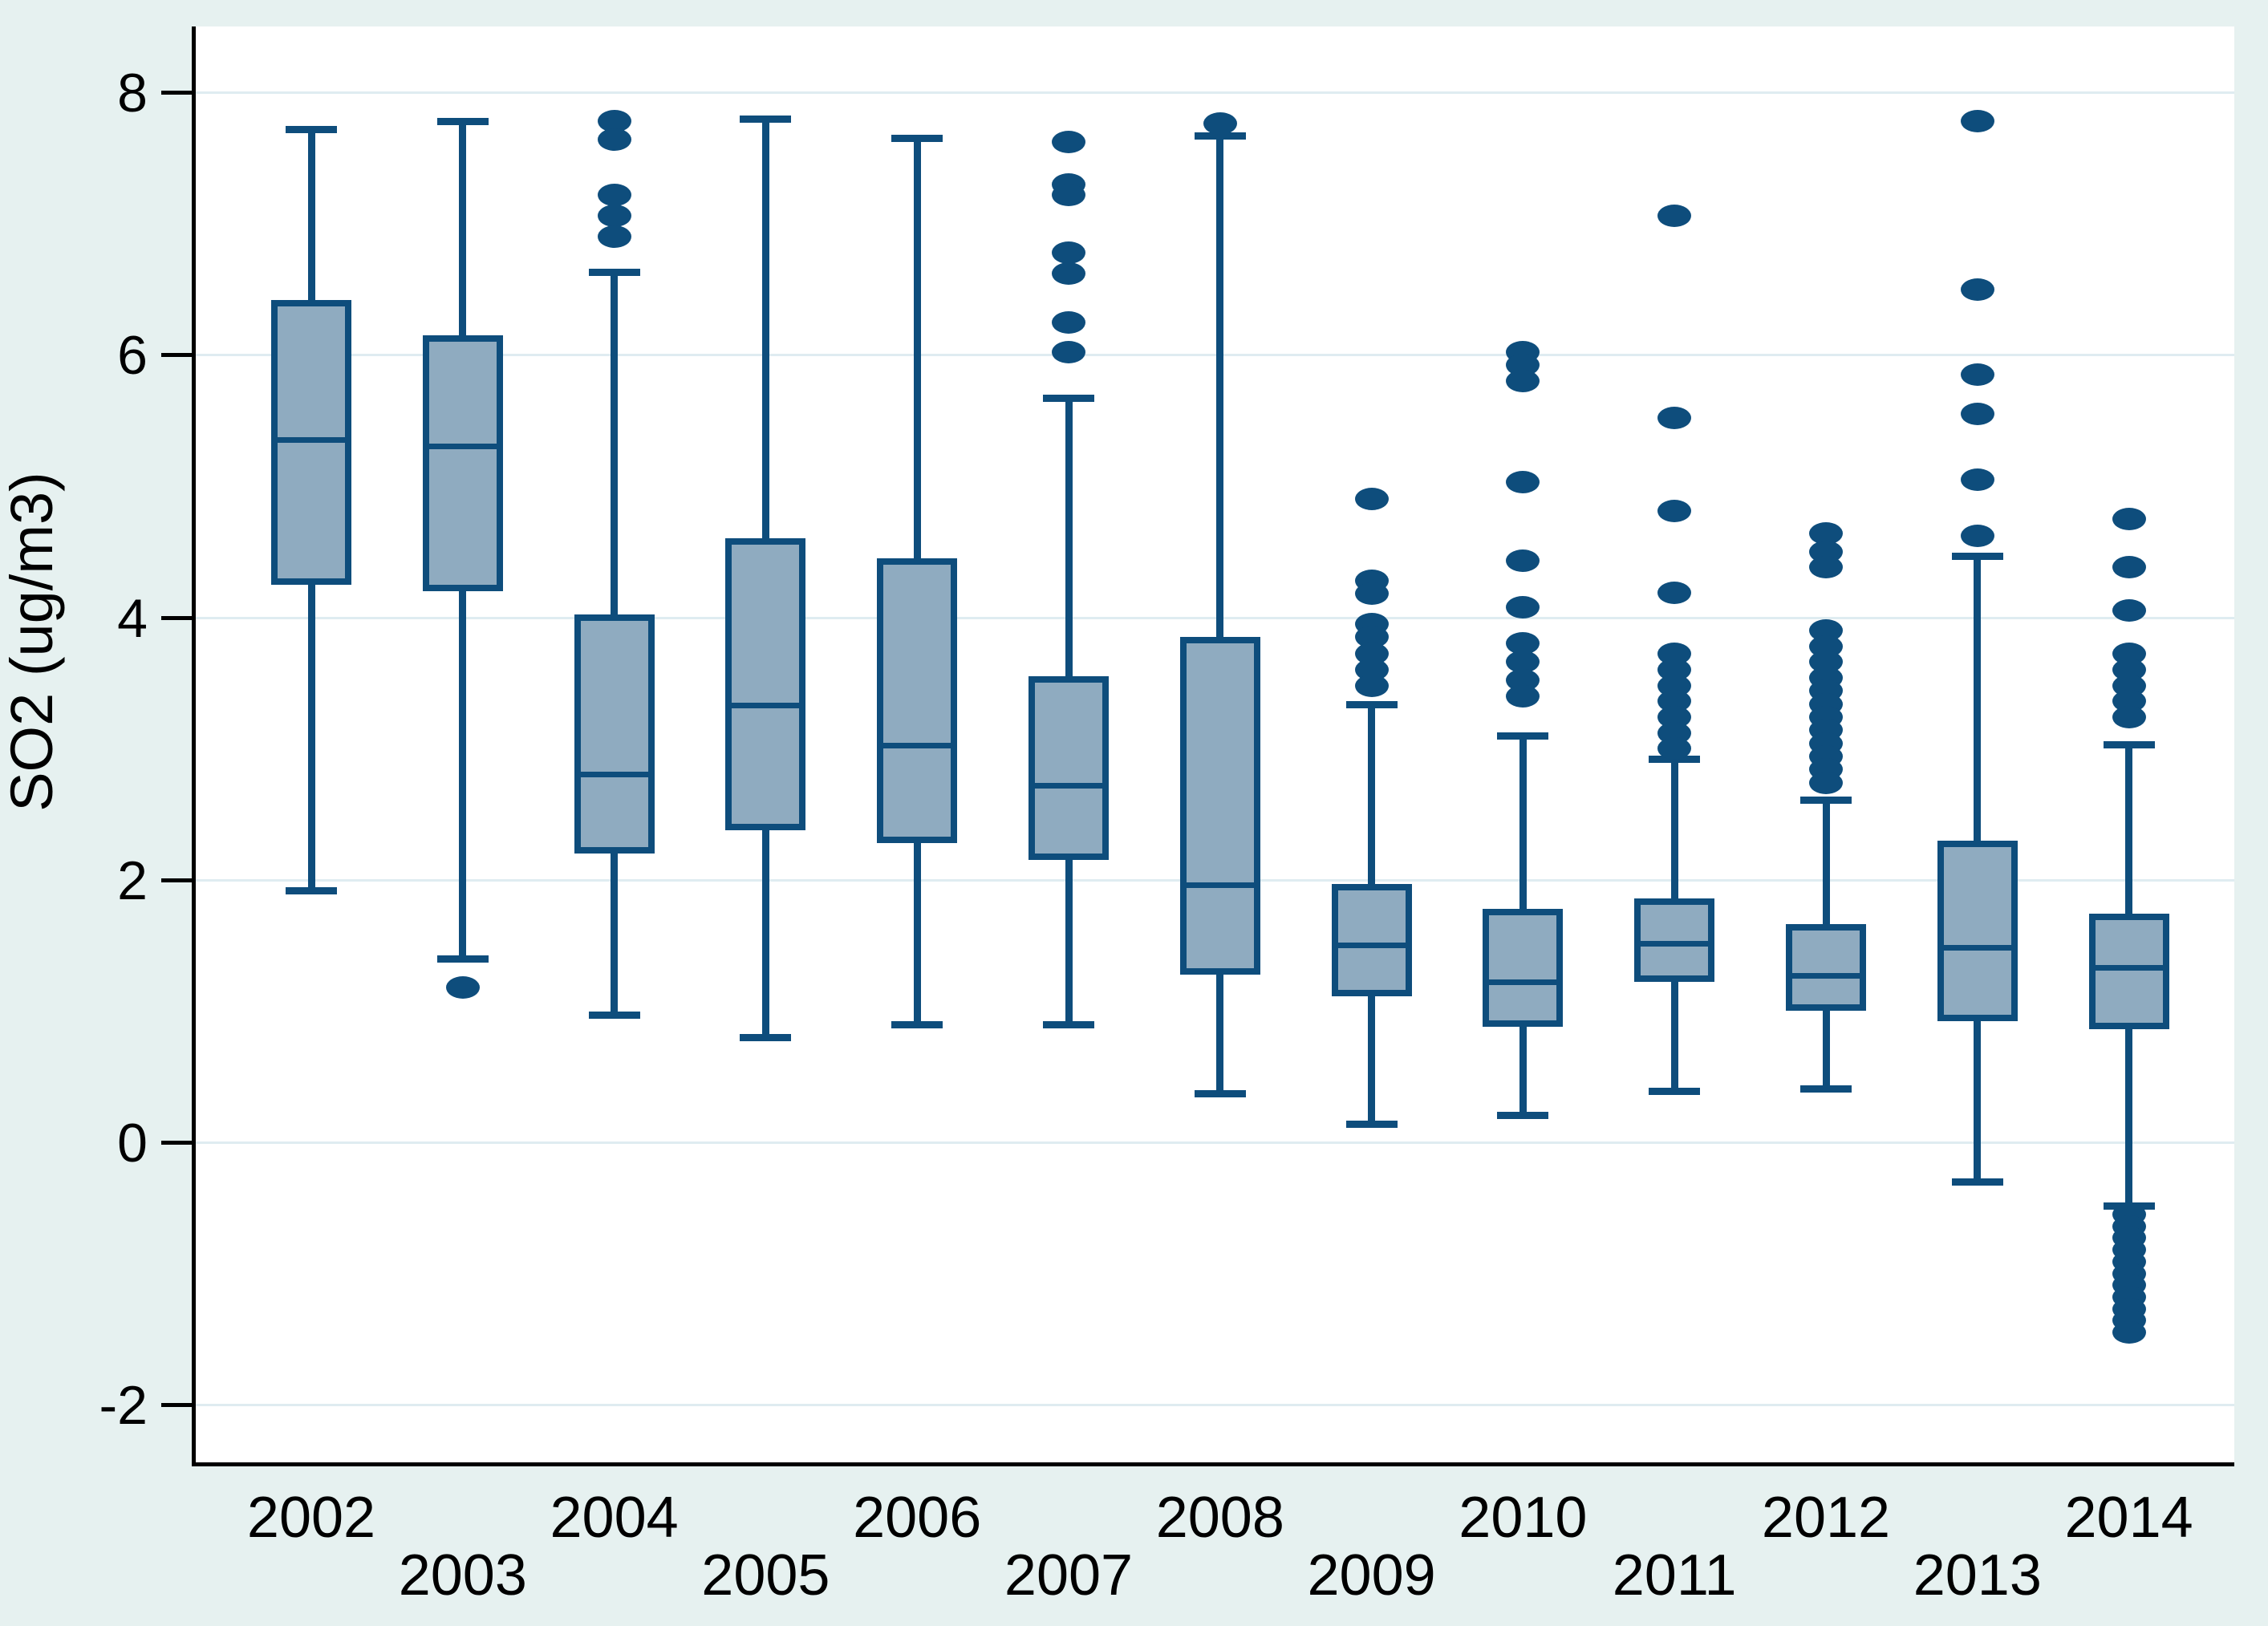 Image resolution: width=2268 pixels, height=1626 pixels. Describe the element at coordinates (765, 1575) in the screenshot. I see `x-label-2005: 2005` at that location.